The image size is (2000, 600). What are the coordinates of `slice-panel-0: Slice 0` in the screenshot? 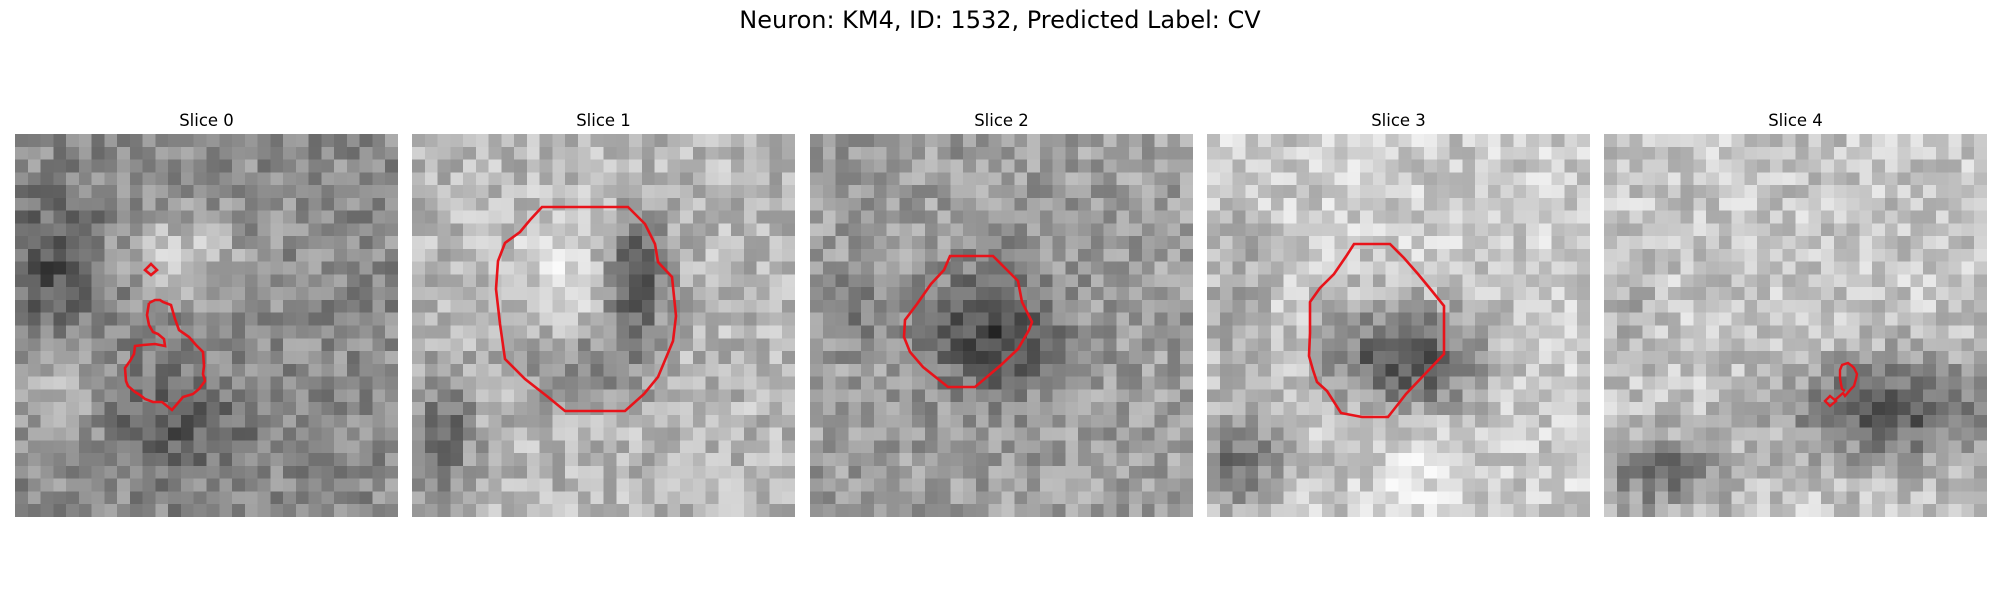 It's located at (206, 312).